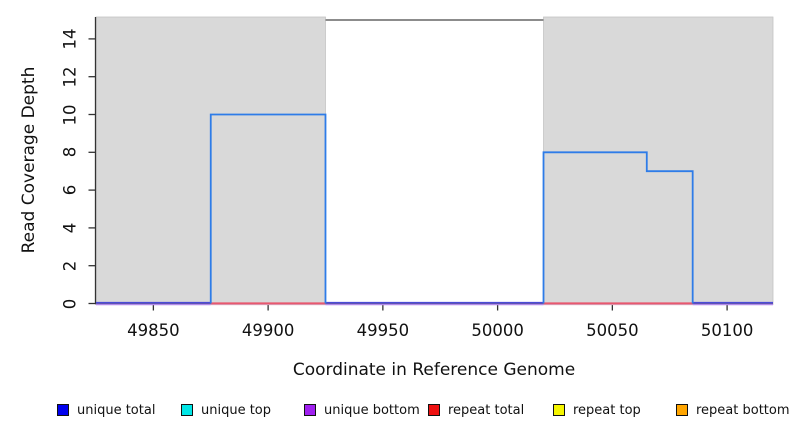 The image size is (792, 432). I want to click on y-tick-label: 8, so click(70, 152).